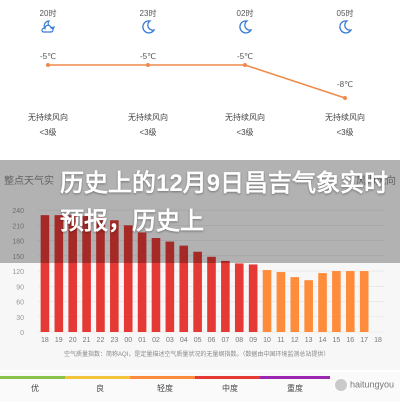 The width and height of the screenshot is (400, 402). Describe the element at coordinates (295, 388) in the screenshot. I see `legend-label: 重度` at that location.